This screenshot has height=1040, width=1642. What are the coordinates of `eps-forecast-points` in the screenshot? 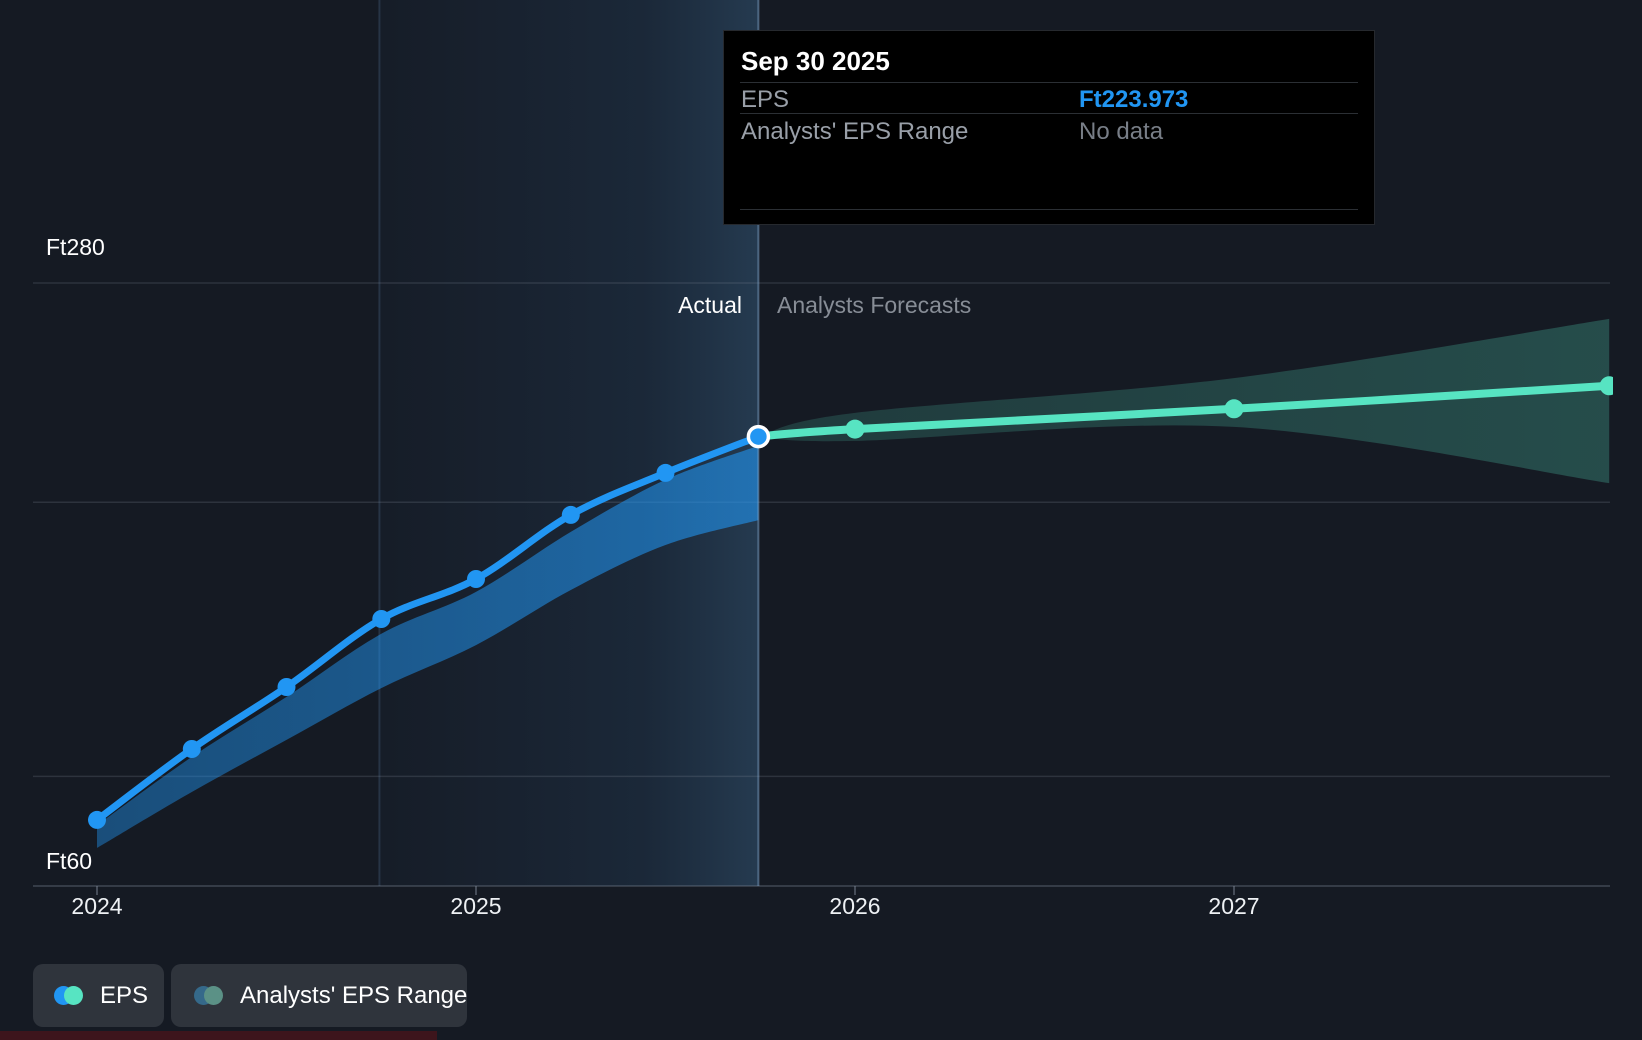 It's located at (1229, 407).